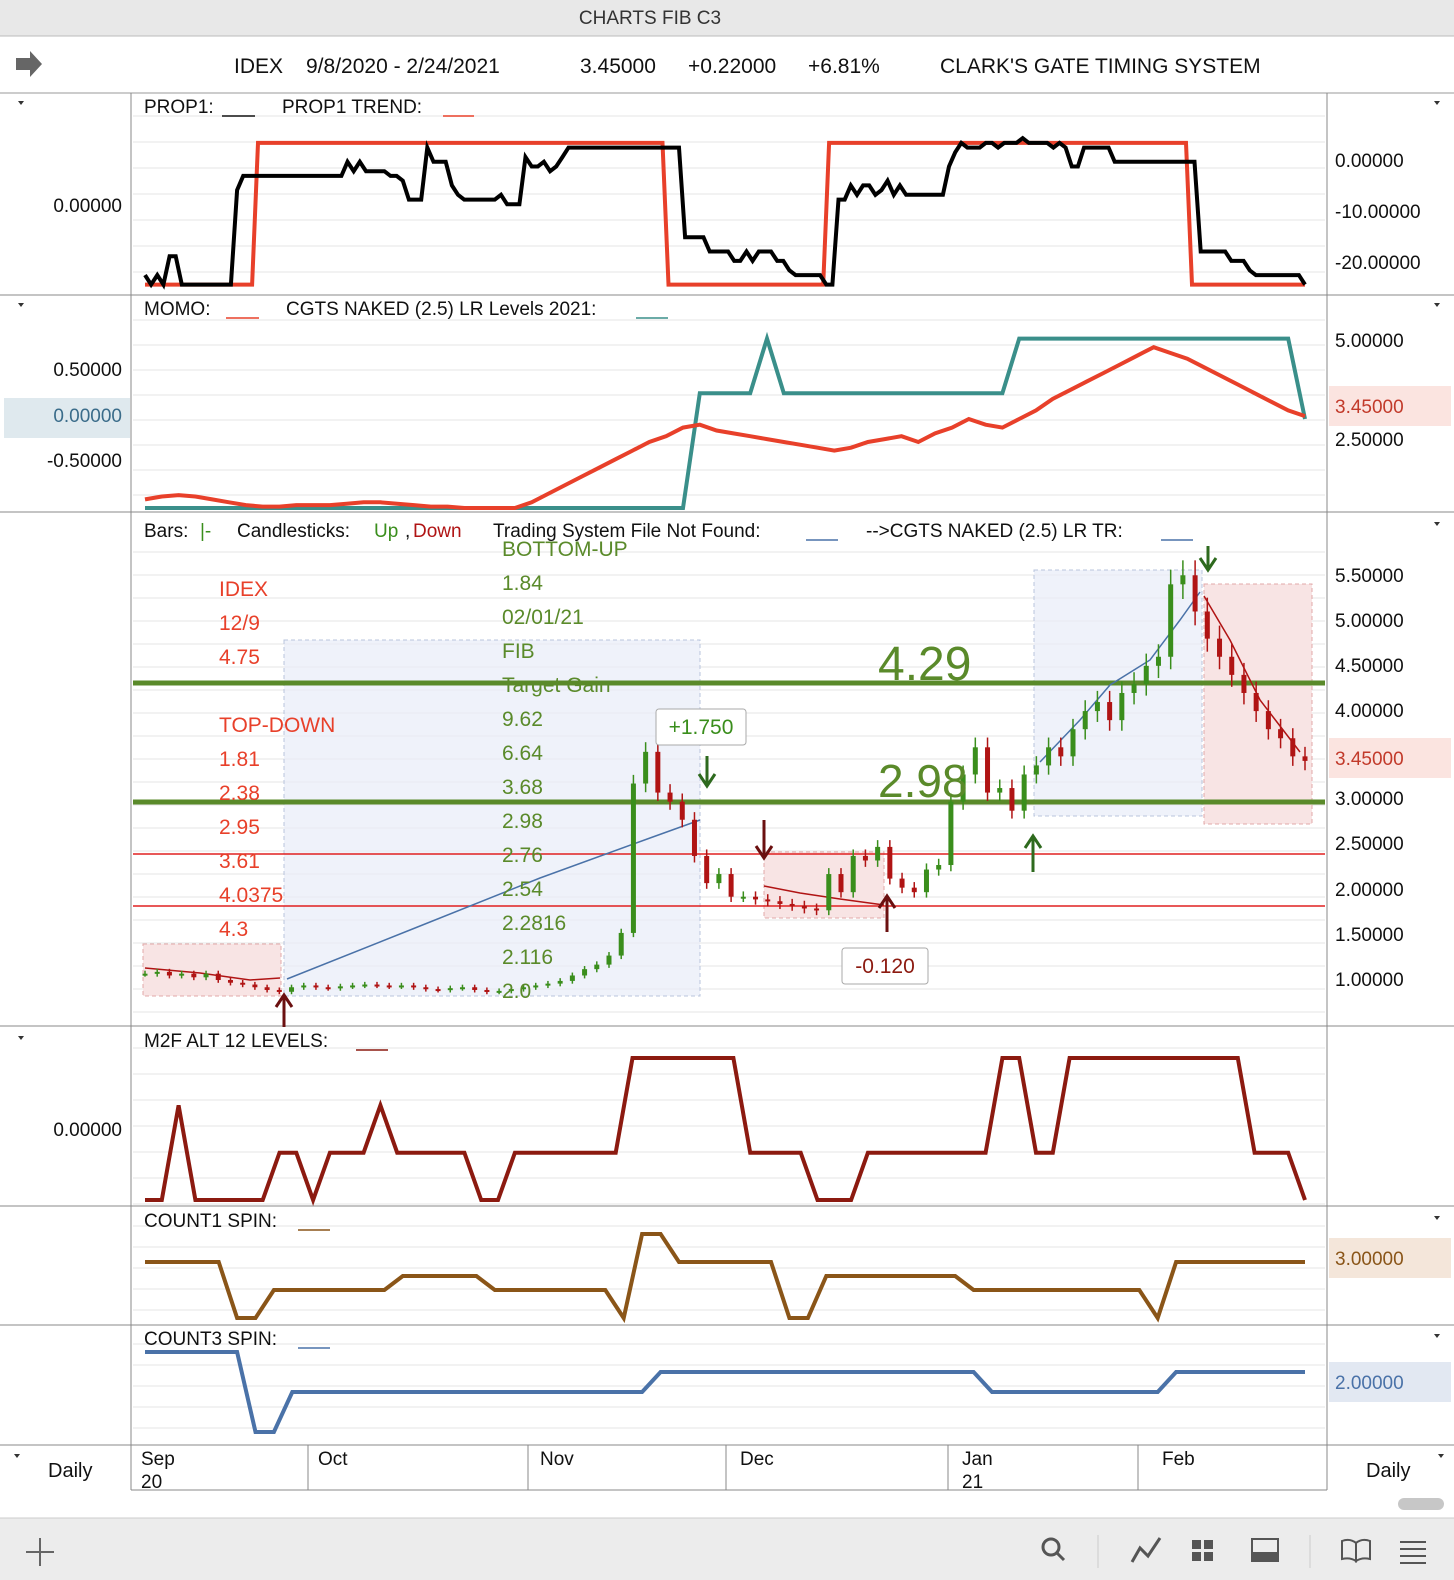  I want to click on period-label-left: Daily, so click(70, 1471).